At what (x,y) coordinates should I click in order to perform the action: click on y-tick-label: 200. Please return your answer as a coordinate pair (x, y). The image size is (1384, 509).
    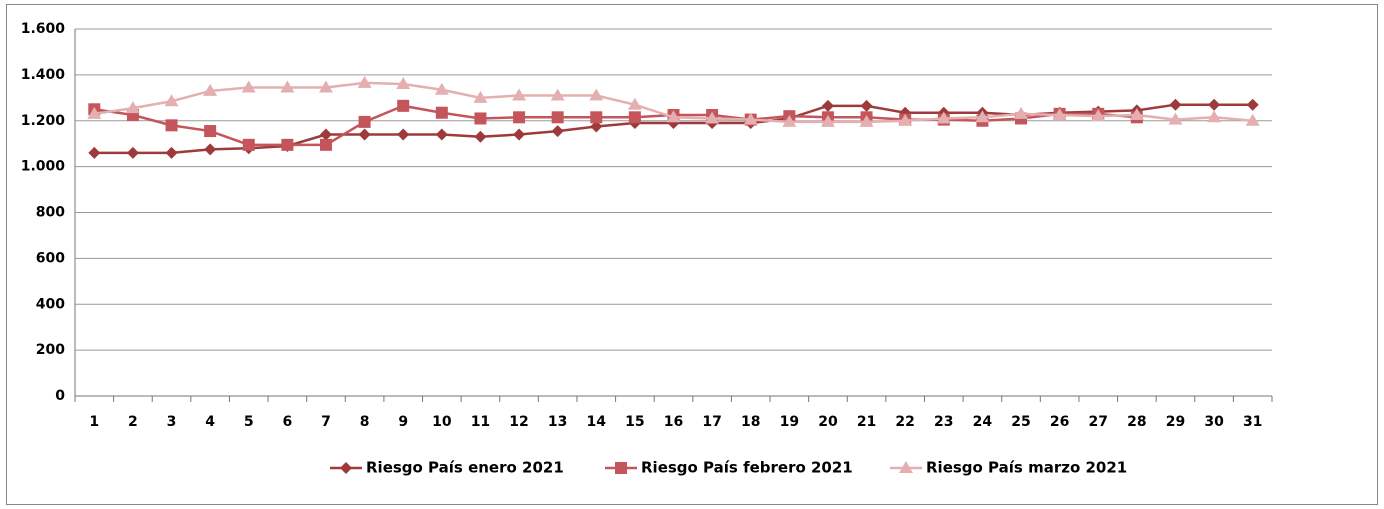
    Looking at the image, I should click on (50, 350).